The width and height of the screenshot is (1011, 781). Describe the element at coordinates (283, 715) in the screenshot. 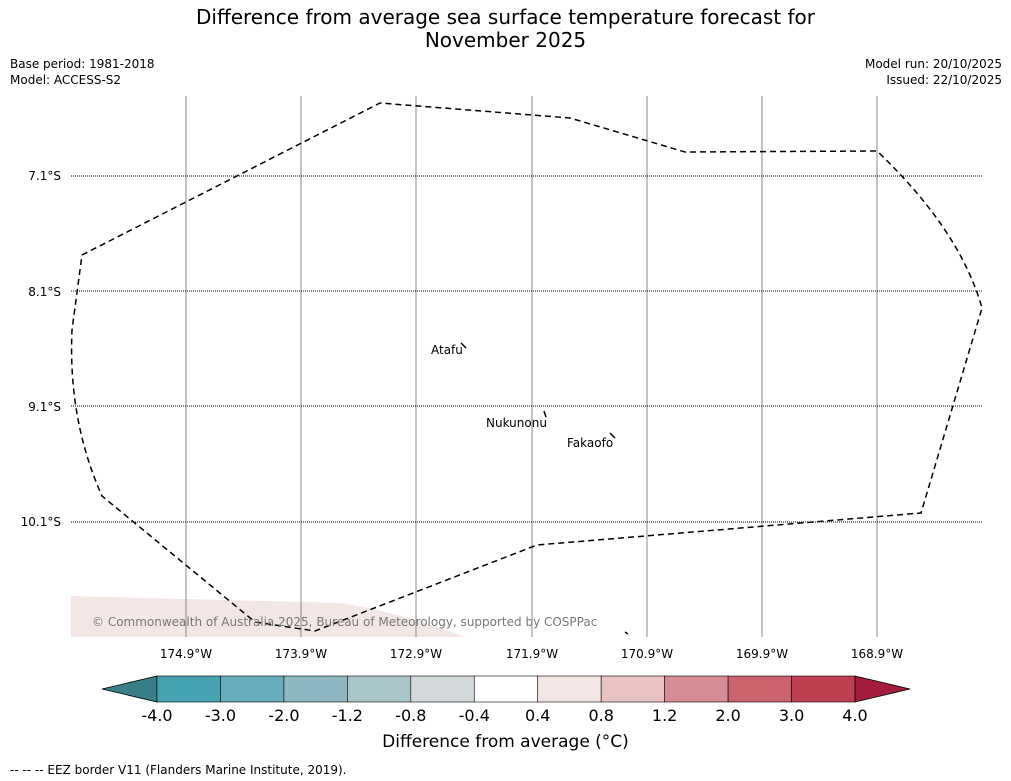

I see `colorbar-tick-label: -2.0` at that location.